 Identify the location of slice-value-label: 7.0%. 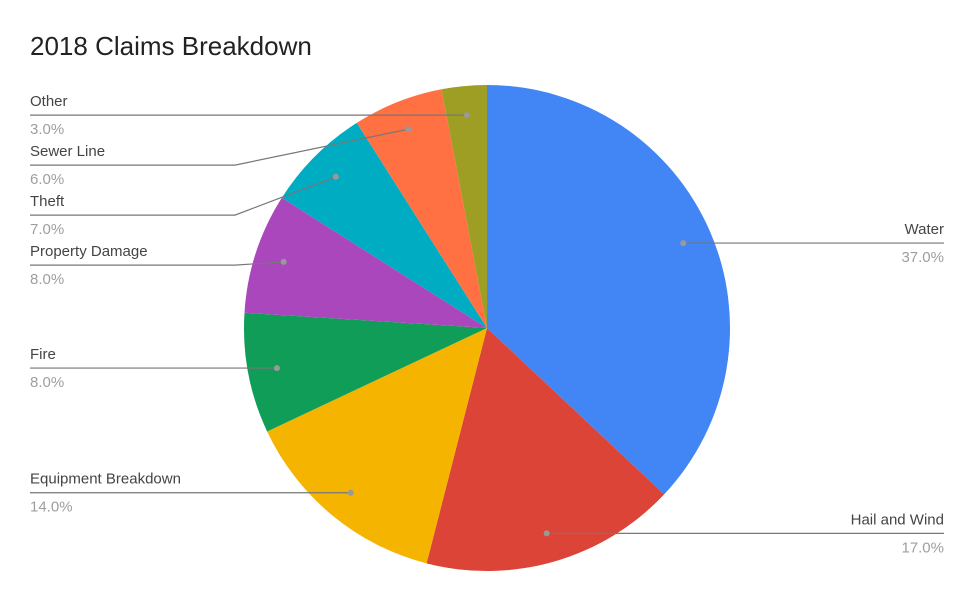
(47, 229).